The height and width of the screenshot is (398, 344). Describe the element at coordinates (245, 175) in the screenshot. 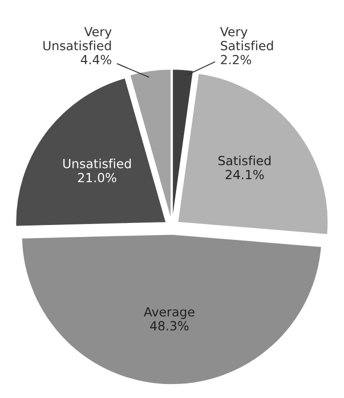

I see `data-label: 24.1%` at that location.